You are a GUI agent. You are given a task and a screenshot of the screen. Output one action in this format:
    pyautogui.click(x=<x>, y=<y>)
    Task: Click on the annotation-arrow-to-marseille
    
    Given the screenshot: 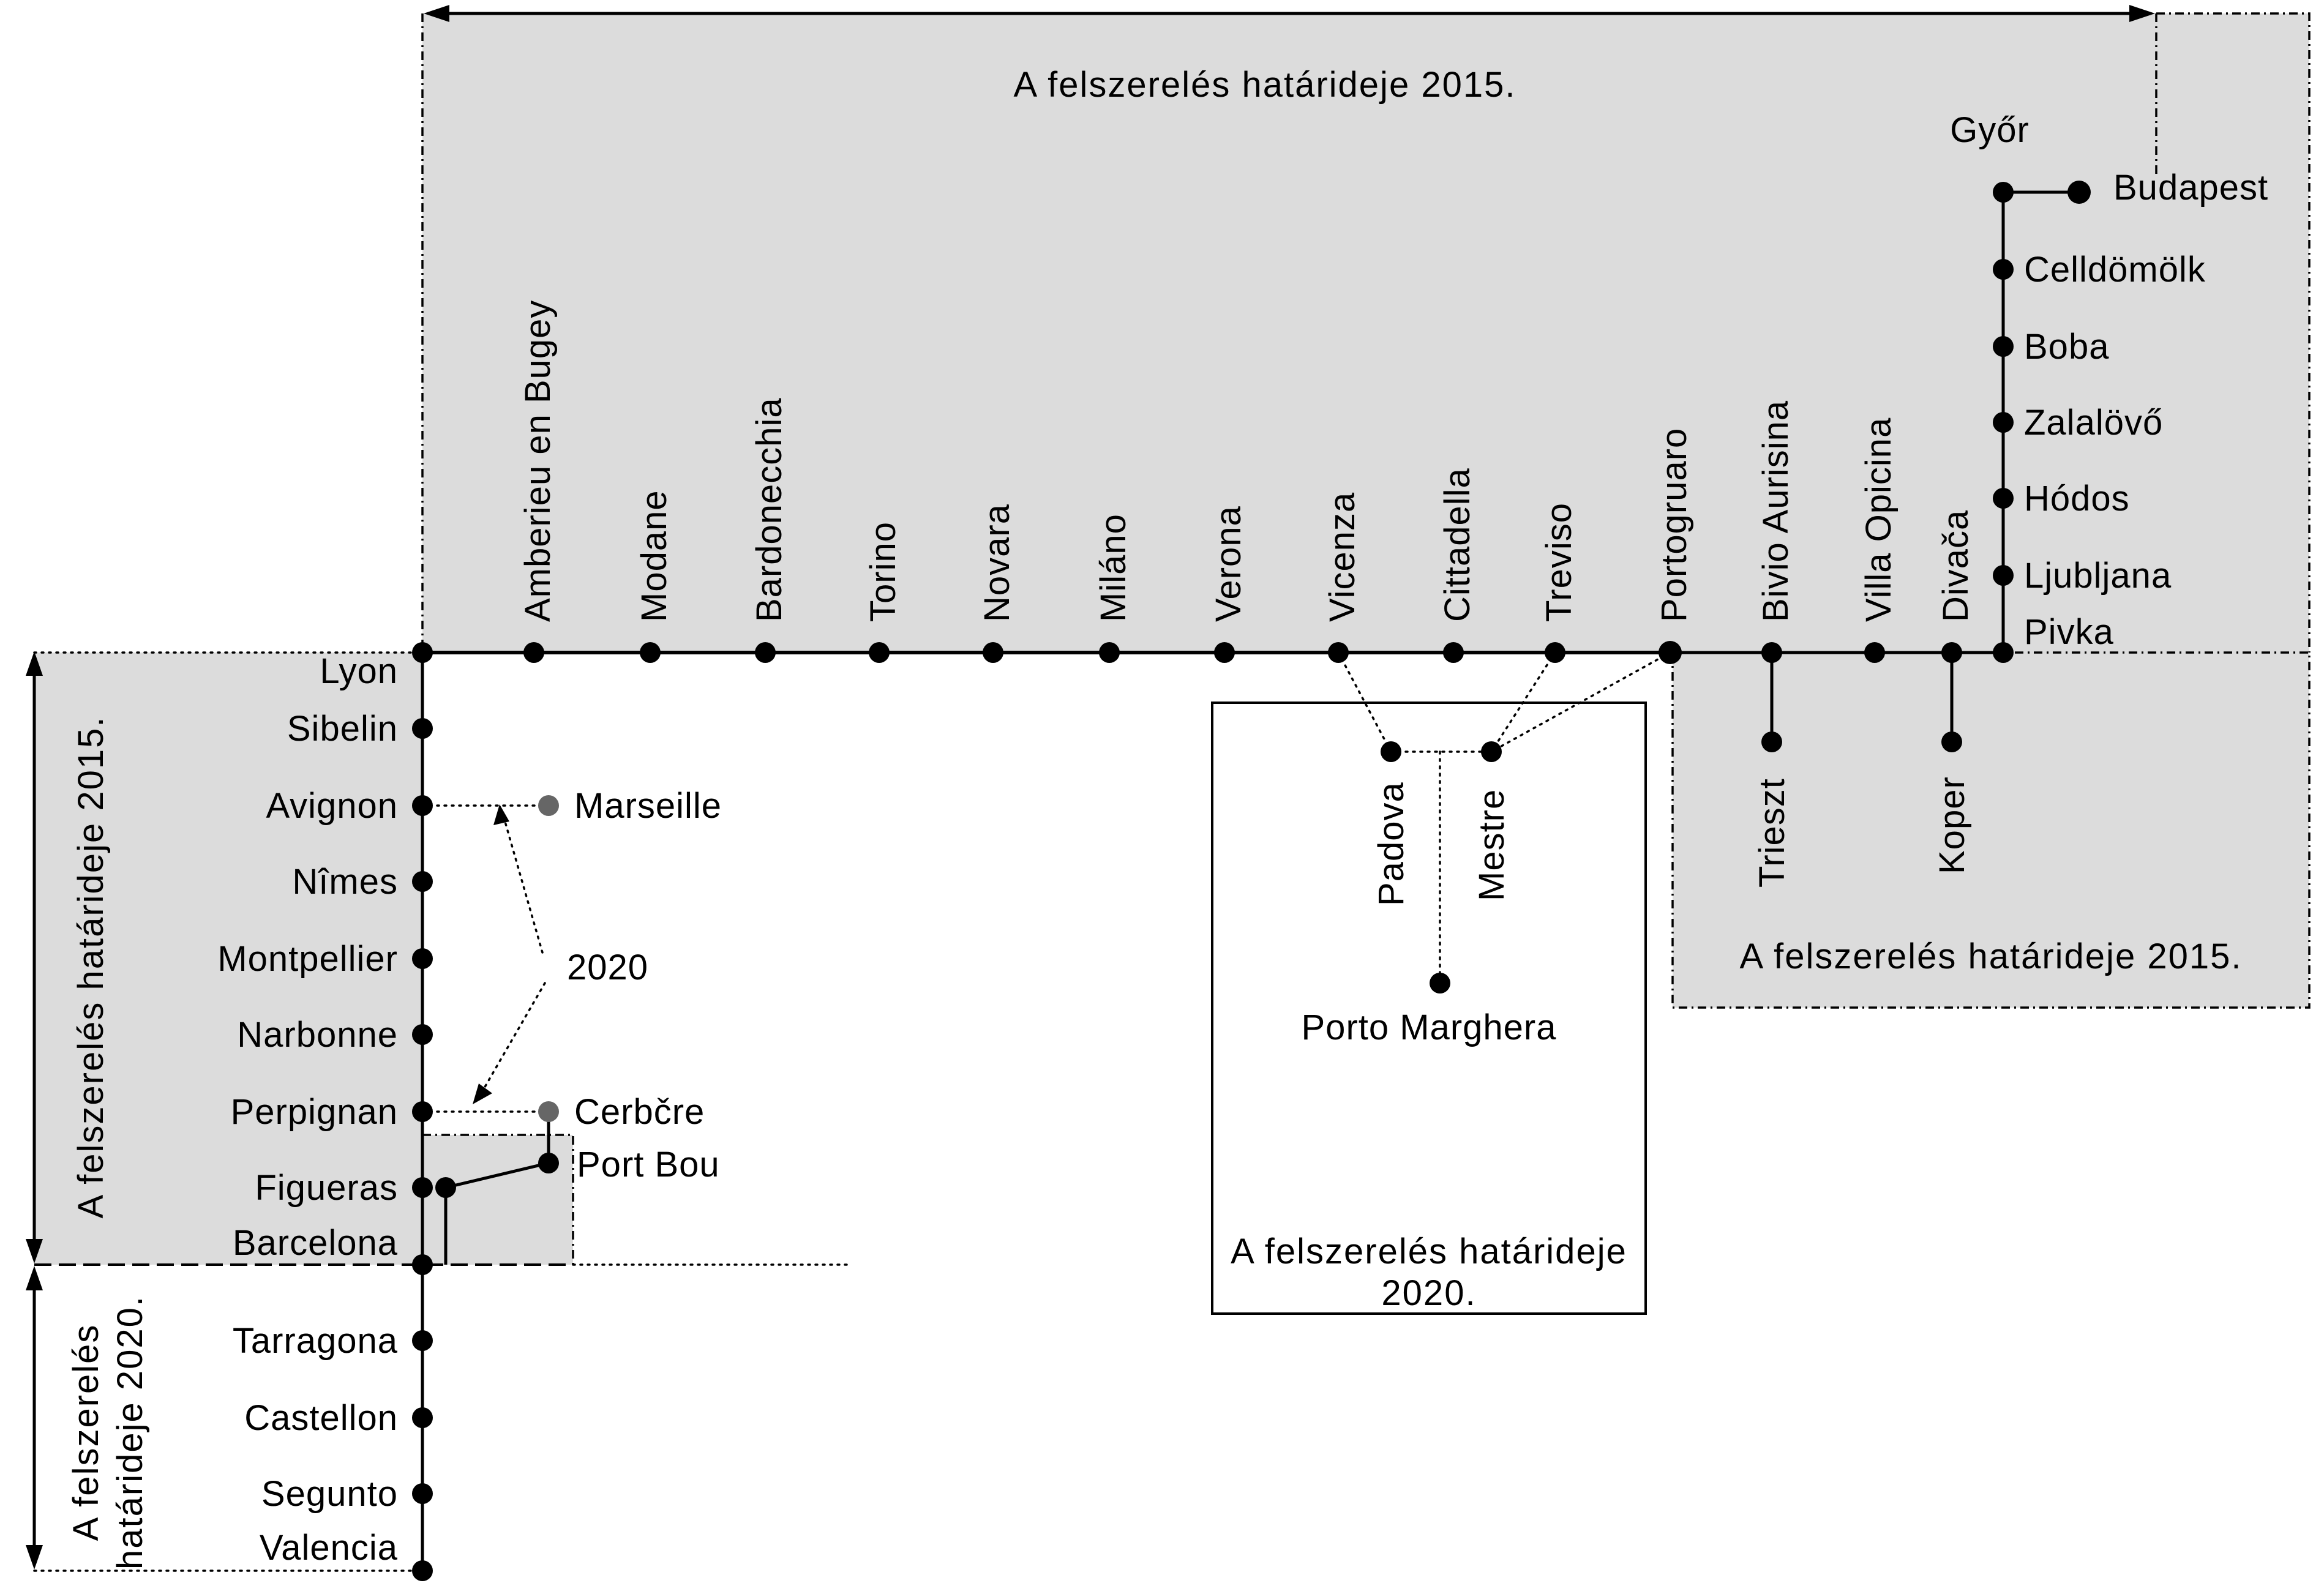 What is the action you would take?
    pyautogui.click(x=523, y=884)
    